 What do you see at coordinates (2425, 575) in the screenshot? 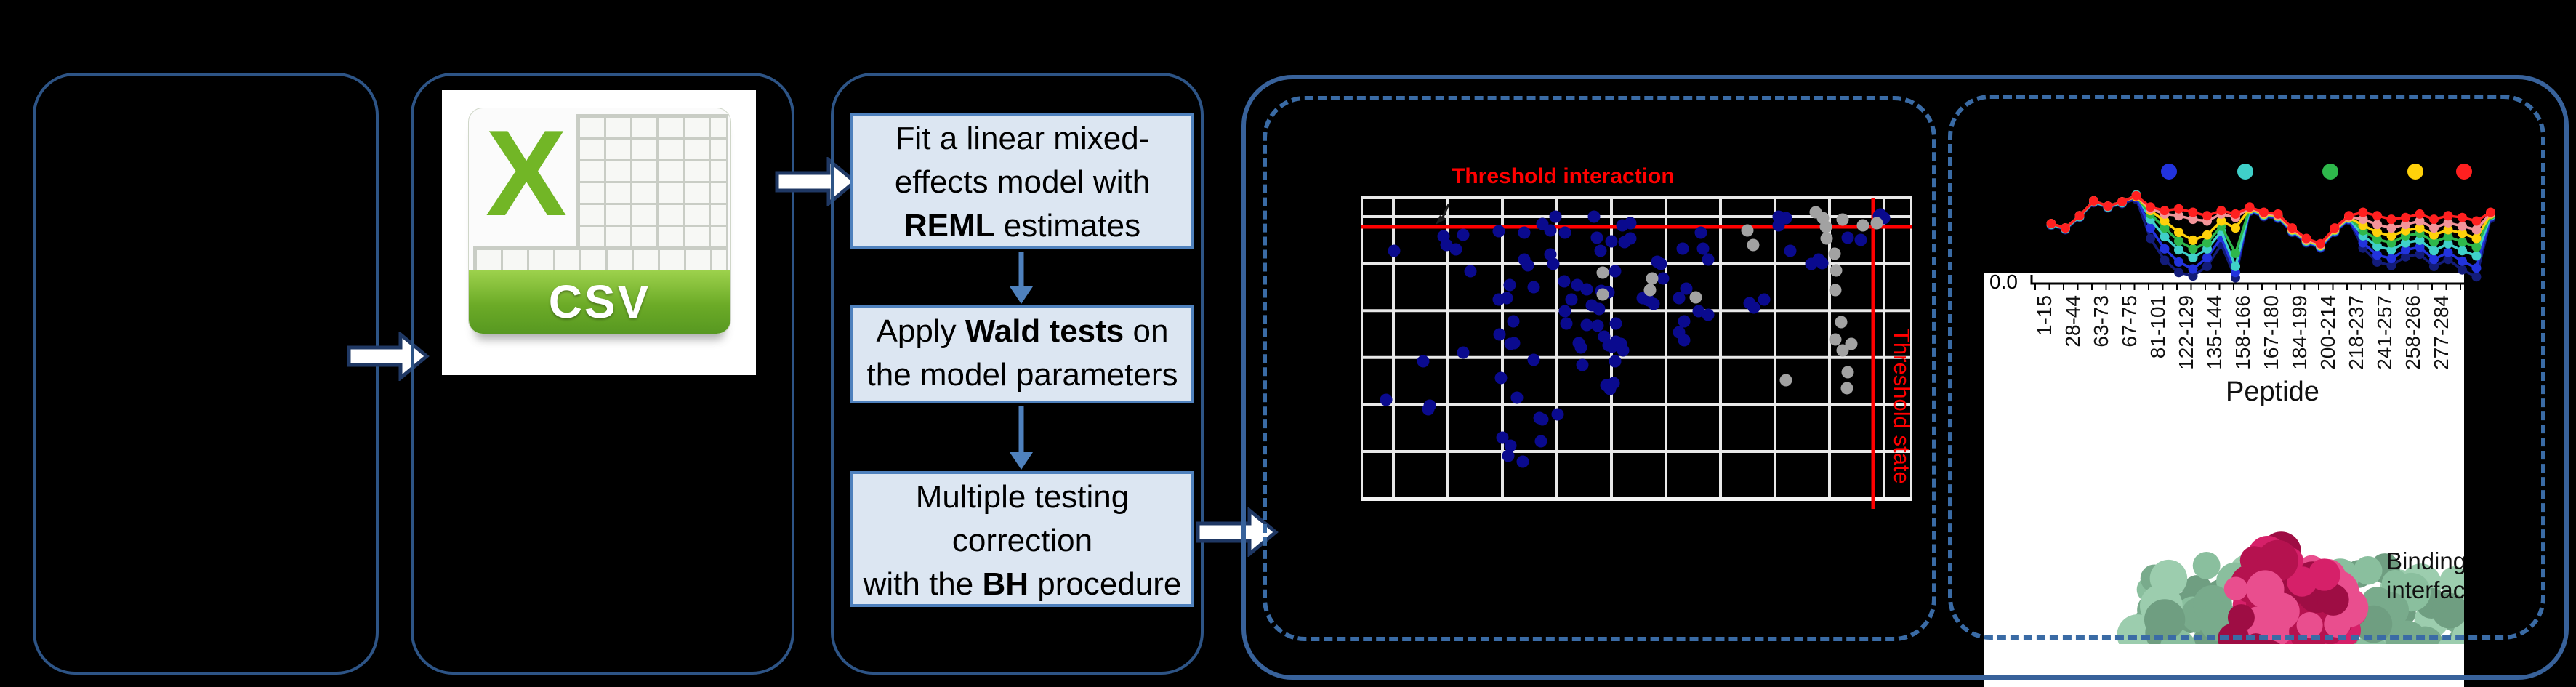
I see `binding-interface-label: Binding interface` at bounding box center [2425, 575].